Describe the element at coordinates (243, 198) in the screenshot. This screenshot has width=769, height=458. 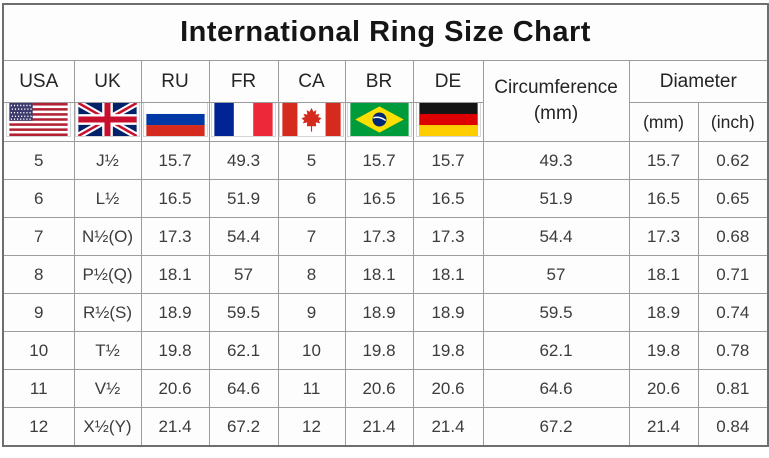
I see `cell-fr: 51.9` at that location.